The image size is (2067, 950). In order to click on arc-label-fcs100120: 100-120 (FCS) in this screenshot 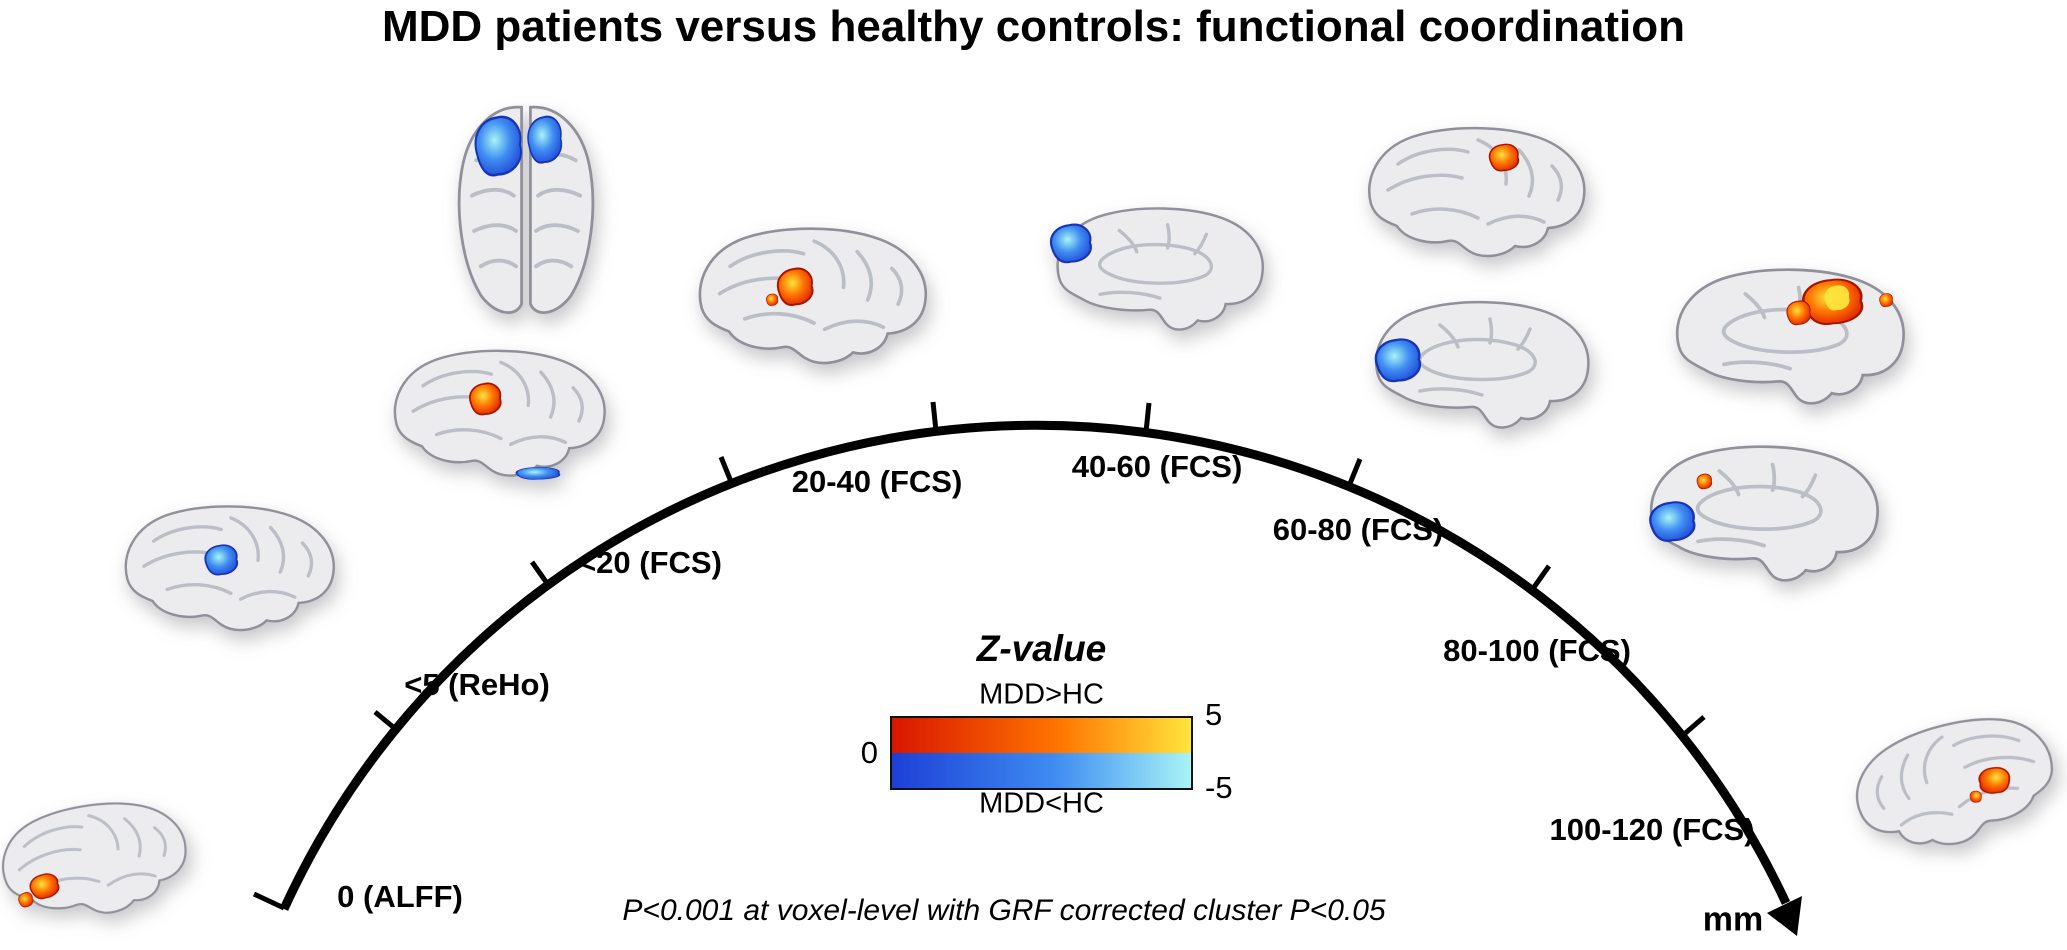, I will do `click(1652, 829)`.